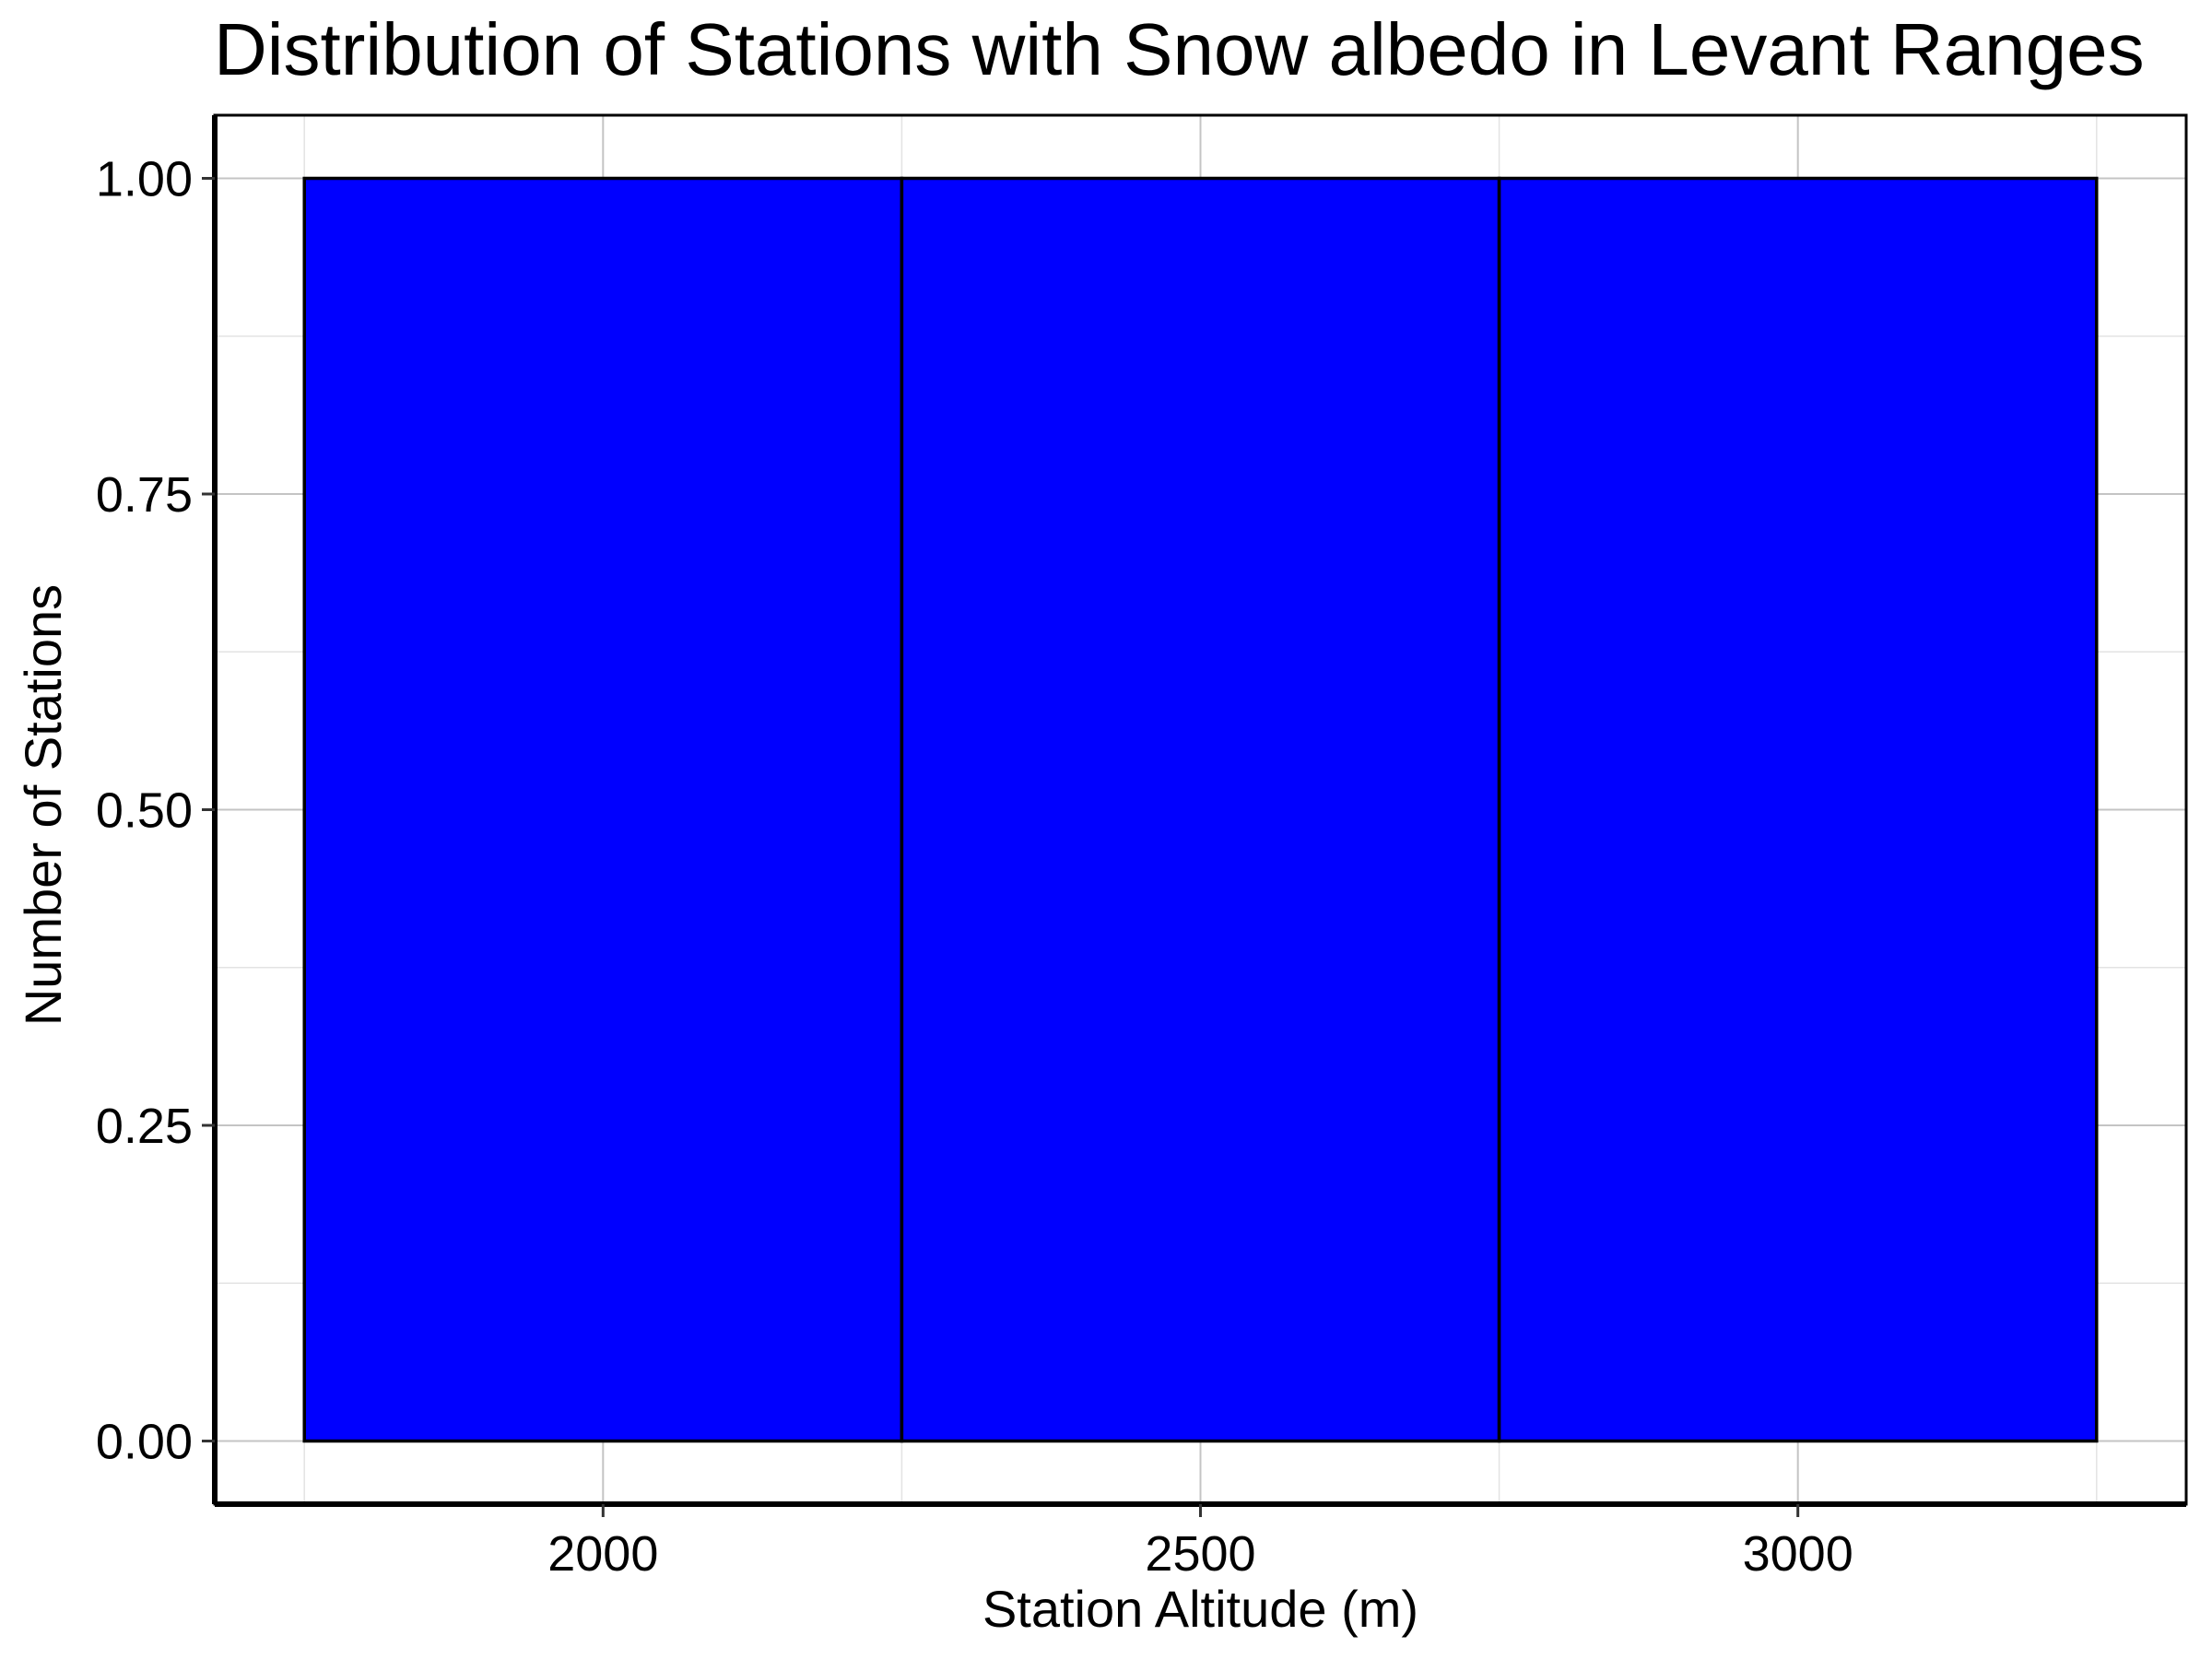 The height and width of the screenshot is (1659, 2212). What do you see at coordinates (144, 1126) in the screenshot?
I see `y-tick-label: 0.25` at bounding box center [144, 1126].